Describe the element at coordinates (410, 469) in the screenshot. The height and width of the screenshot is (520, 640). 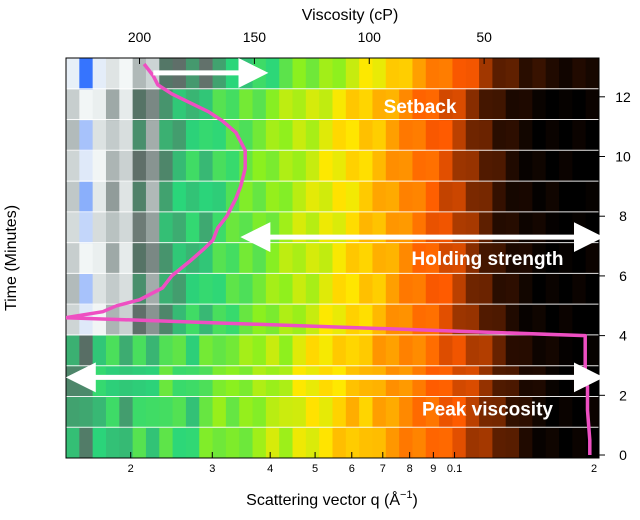
I see `x-tick-label: 8` at that location.